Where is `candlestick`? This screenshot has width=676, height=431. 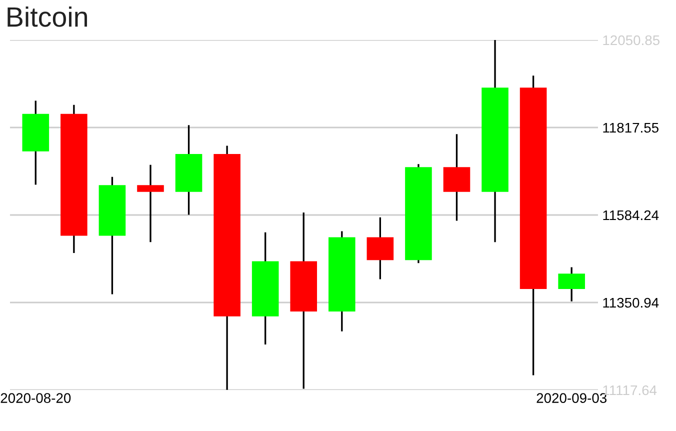
candlestick is located at coordinates (150, 203).